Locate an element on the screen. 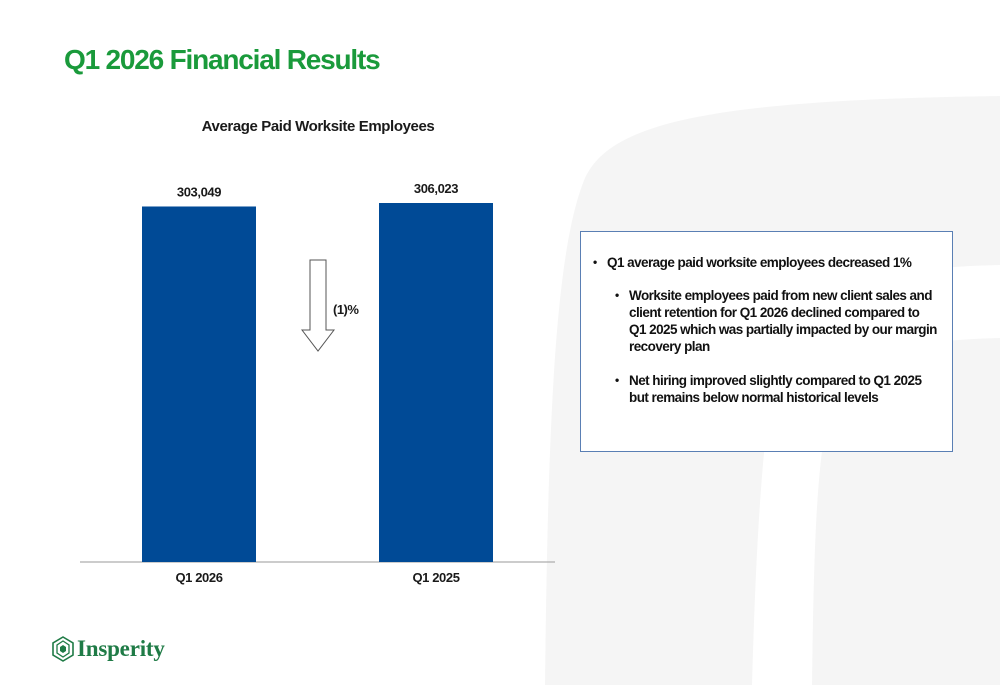 The image size is (1000, 685). insperity-logo-icon is located at coordinates (63, 649).